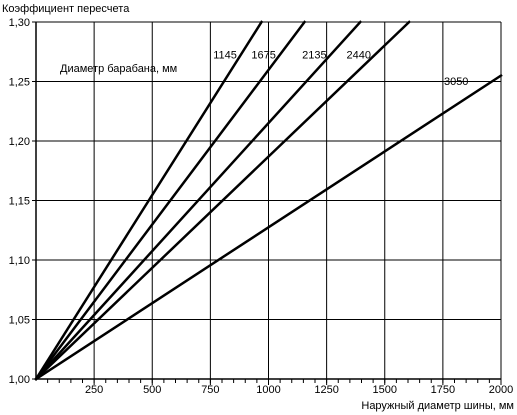  I want to click on y-tick-label-3: 1,15, so click(19, 202).